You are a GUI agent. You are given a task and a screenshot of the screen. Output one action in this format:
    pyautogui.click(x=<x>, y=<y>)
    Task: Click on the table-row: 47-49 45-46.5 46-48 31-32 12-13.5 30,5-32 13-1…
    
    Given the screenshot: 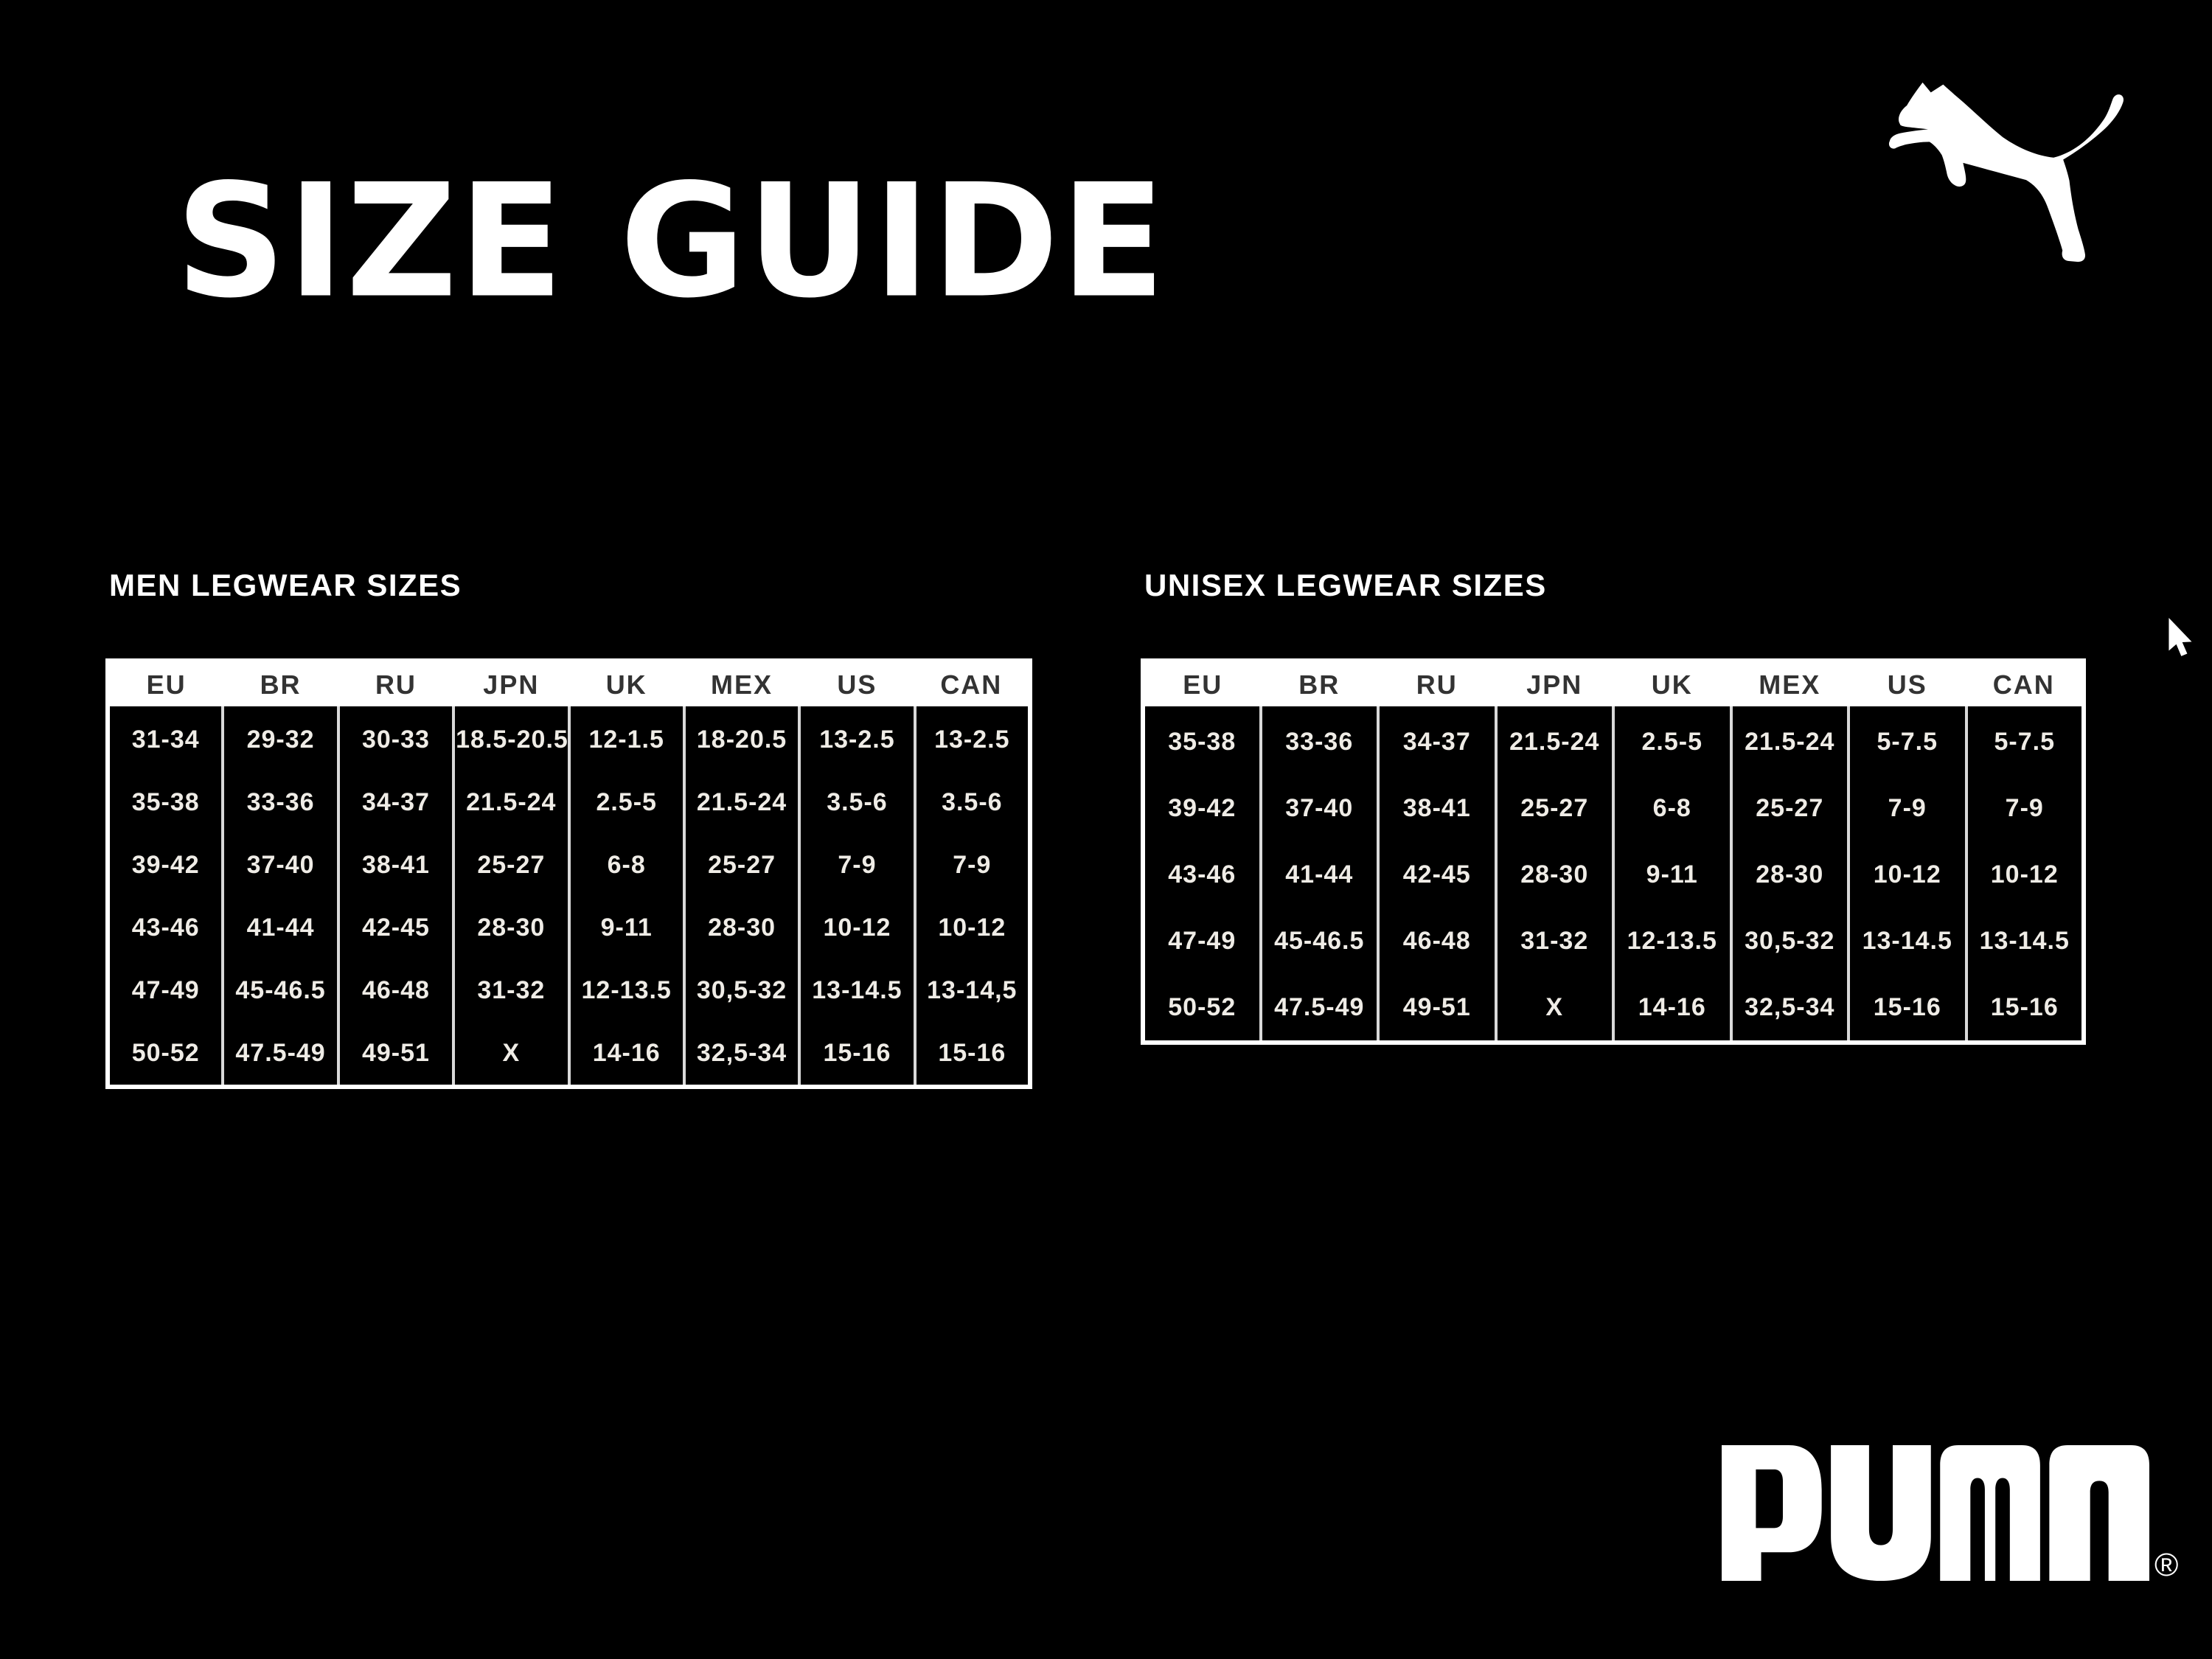 What is the action you would take?
    pyautogui.click(x=569, y=990)
    